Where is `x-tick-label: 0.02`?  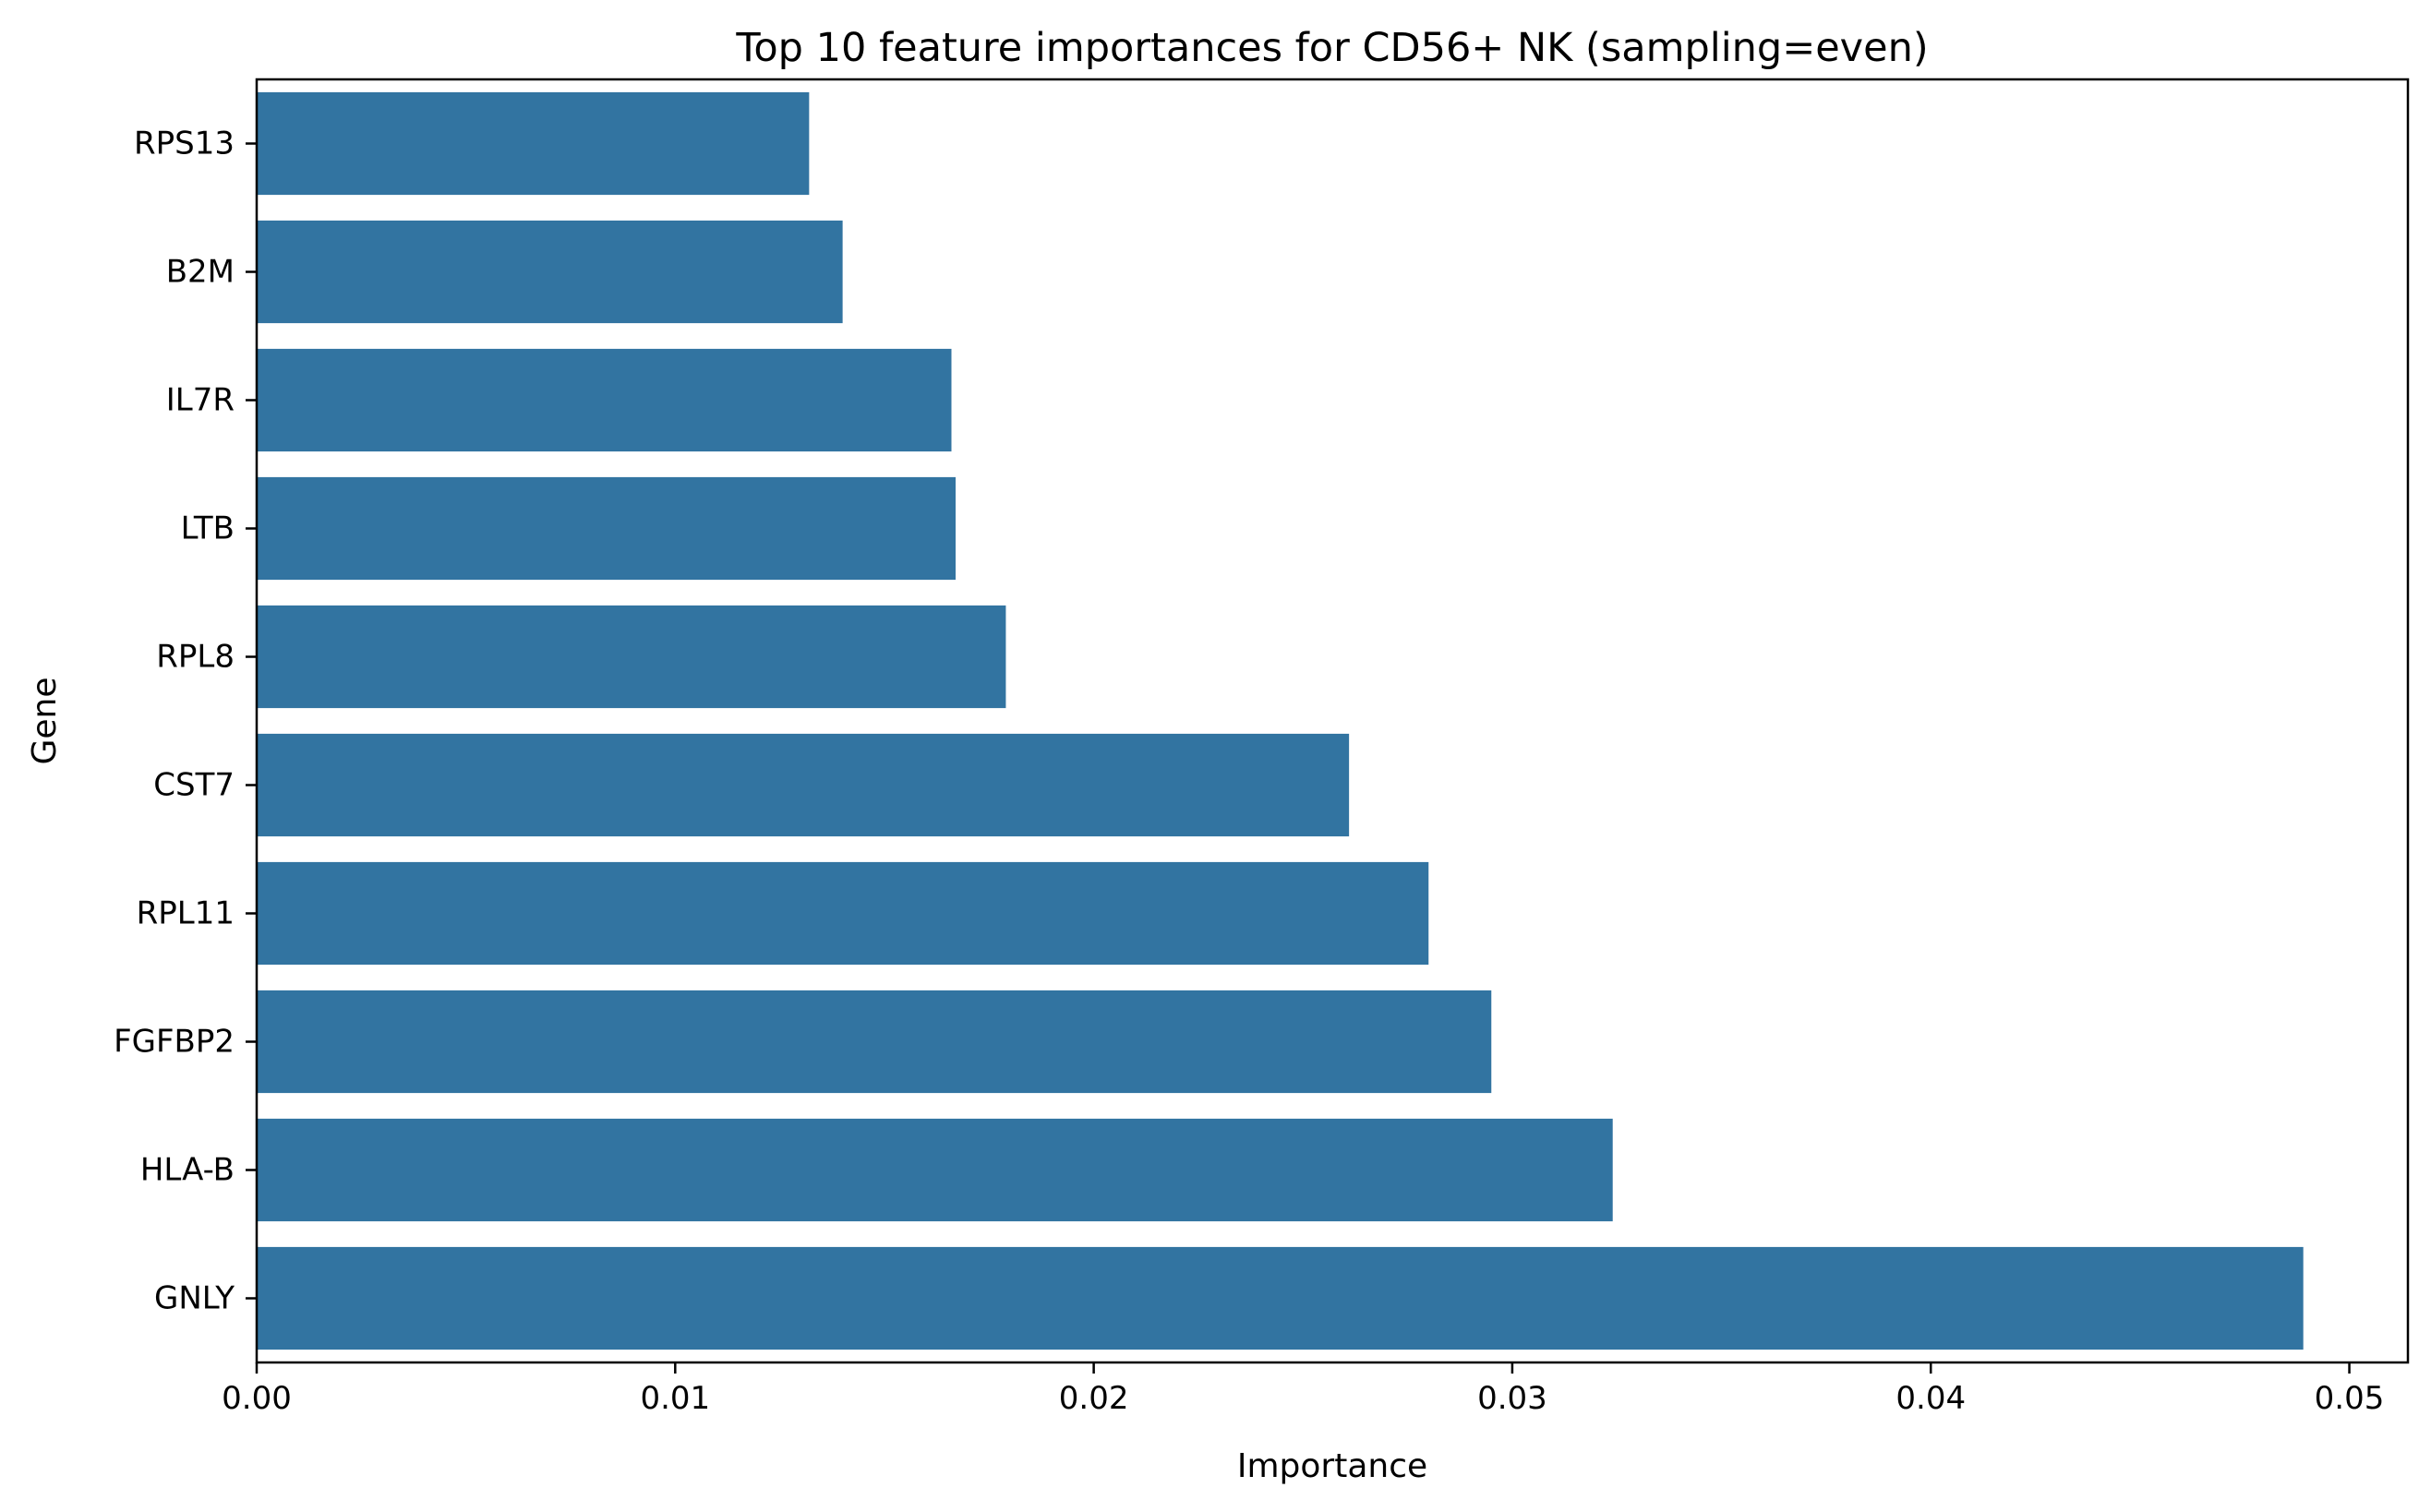 x-tick-label: 0.02 is located at coordinates (1094, 1398).